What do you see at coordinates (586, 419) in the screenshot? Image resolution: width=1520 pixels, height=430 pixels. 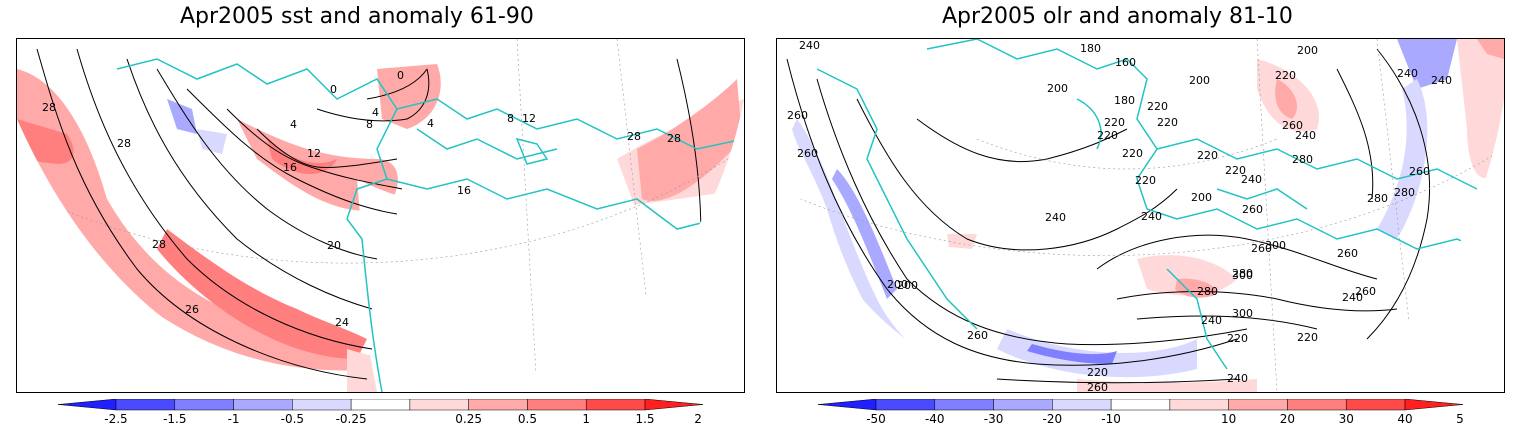 I see `colorbar-tick-label: 1` at bounding box center [586, 419].